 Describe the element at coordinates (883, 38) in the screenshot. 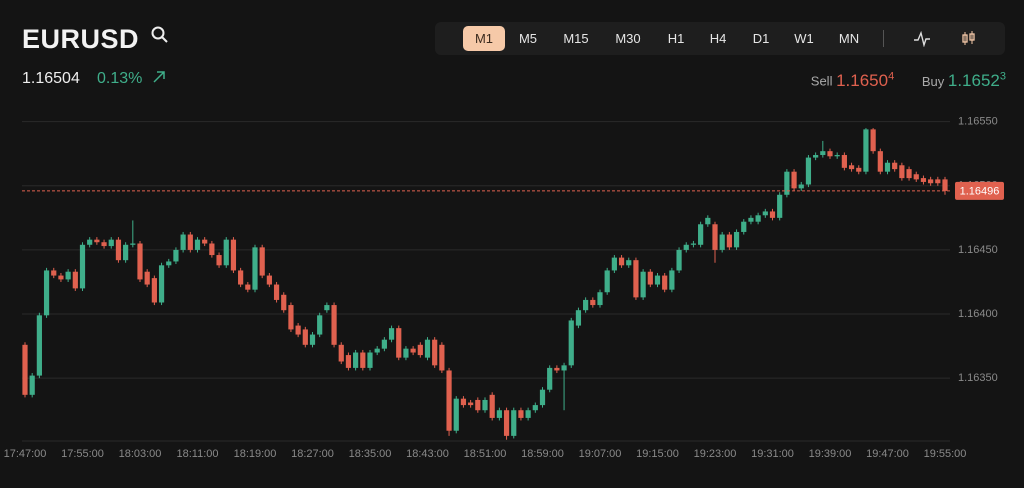

I see `separator` at that location.